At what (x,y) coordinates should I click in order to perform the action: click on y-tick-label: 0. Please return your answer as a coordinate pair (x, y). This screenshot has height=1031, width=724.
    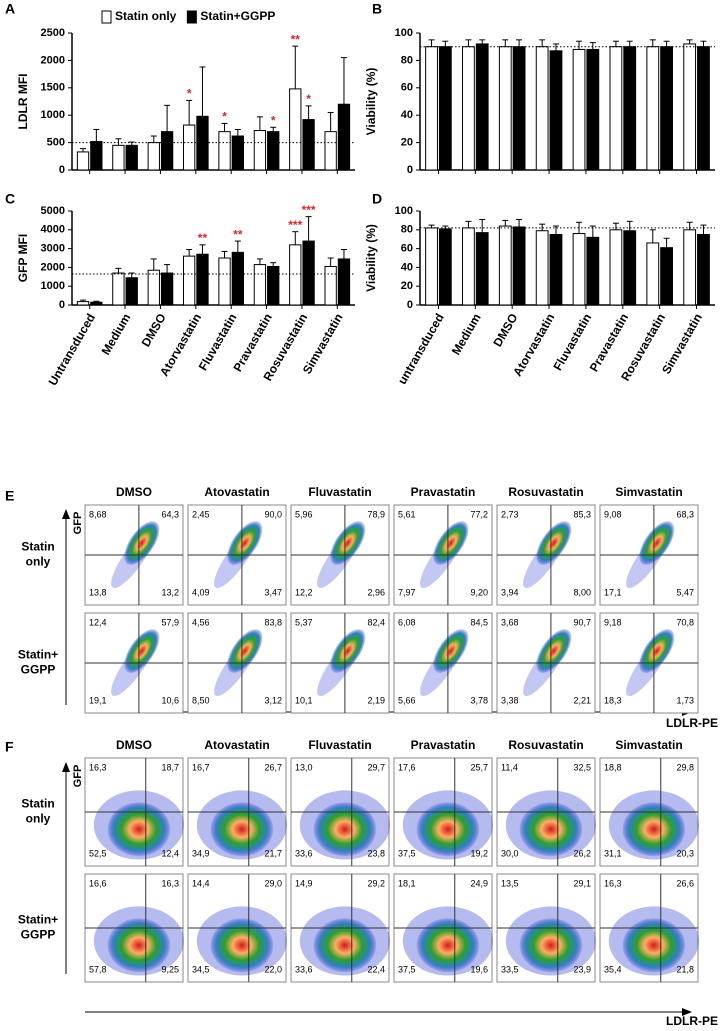
    Looking at the image, I should click on (410, 305).